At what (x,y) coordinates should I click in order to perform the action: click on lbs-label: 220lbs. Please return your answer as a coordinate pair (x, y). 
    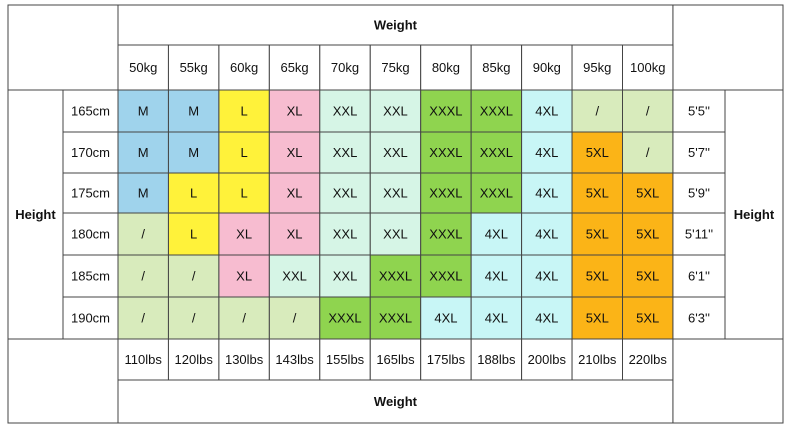
    Looking at the image, I should click on (648, 359).